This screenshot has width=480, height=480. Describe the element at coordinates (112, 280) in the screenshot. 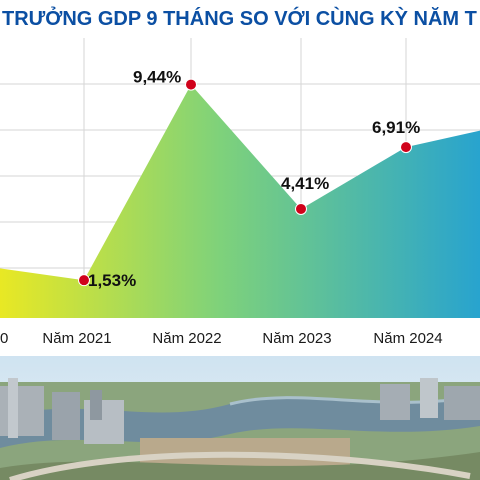

I see `data-label-1: 1,53%` at that location.